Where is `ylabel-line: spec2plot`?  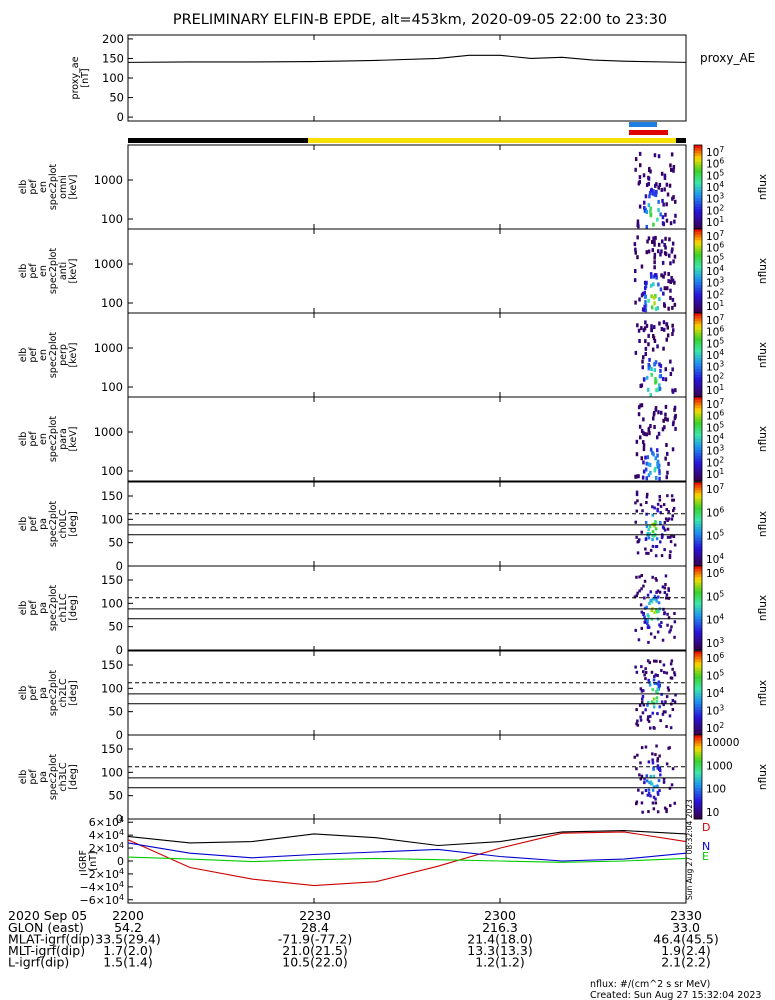
ylabel-line: spec2plot is located at coordinates (53, 187).